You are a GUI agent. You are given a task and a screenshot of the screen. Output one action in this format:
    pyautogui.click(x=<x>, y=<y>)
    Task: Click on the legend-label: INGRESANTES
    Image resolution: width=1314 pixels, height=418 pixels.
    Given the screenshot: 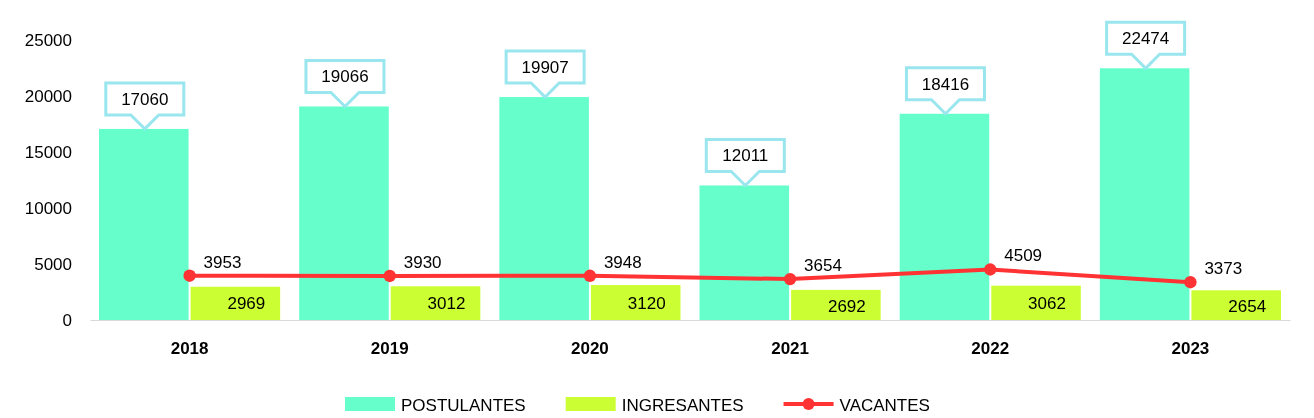 What is the action you would take?
    pyautogui.click(x=682, y=405)
    